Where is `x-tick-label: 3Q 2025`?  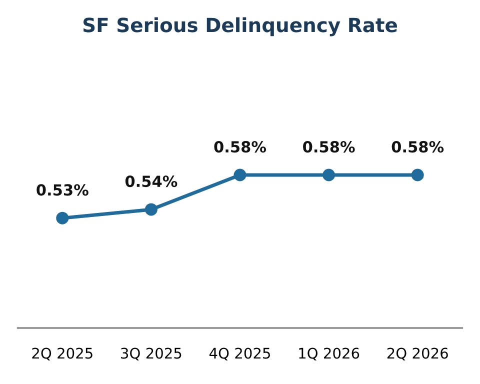
x-tick-label: 3Q 2025 is located at coordinates (151, 354).